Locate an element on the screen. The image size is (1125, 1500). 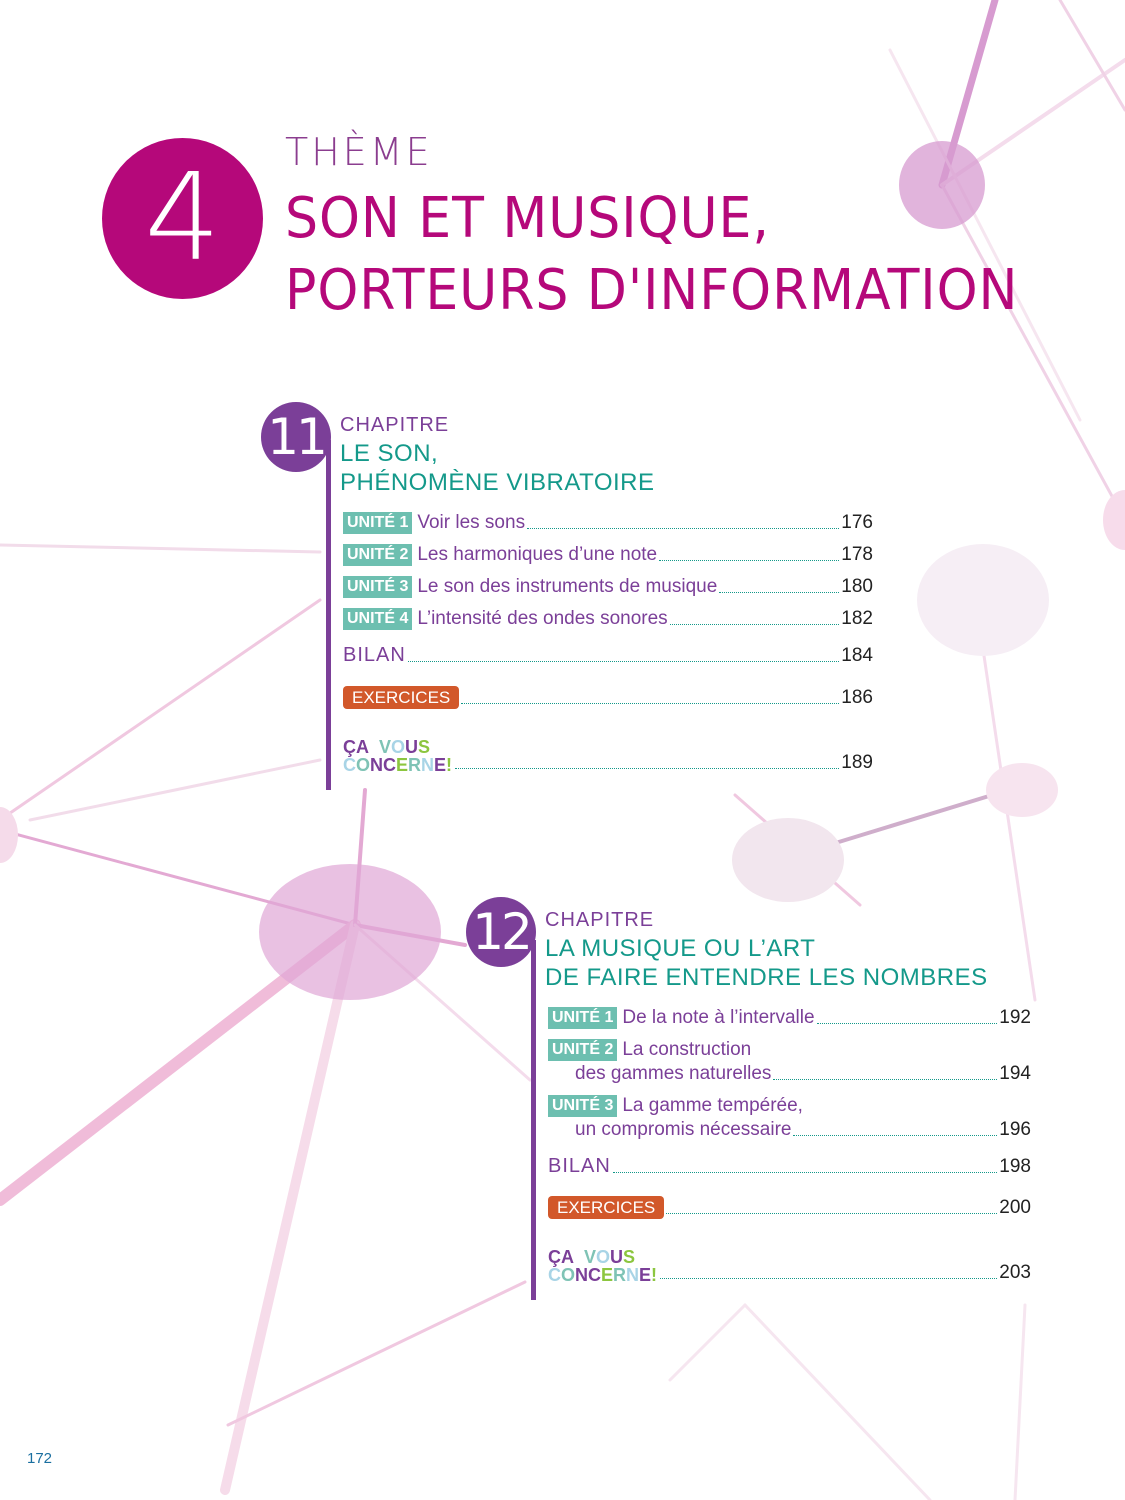
page-number: 178 is located at coordinates (857, 554).